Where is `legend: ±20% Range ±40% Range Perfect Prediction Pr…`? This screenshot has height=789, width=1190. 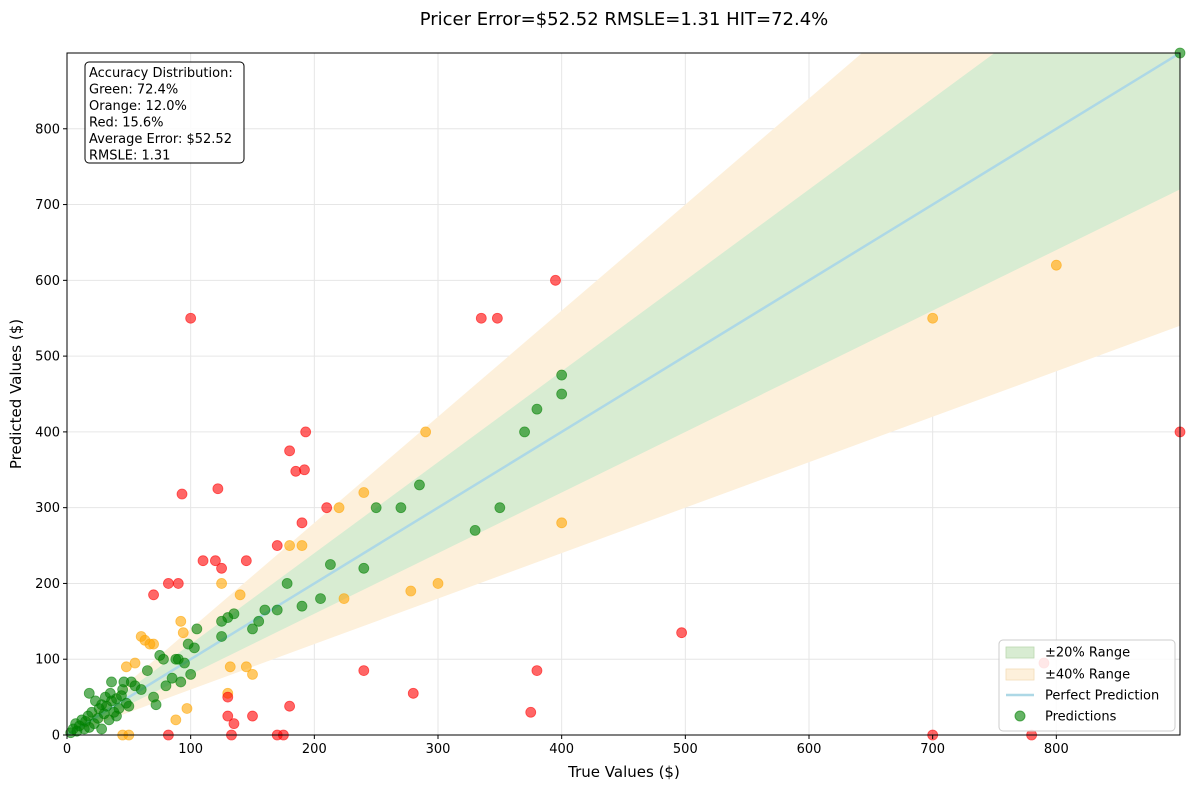 legend: ±20% Range ±40% Range Perfect Prediction Pr… is located at coordinates (1087, 685).